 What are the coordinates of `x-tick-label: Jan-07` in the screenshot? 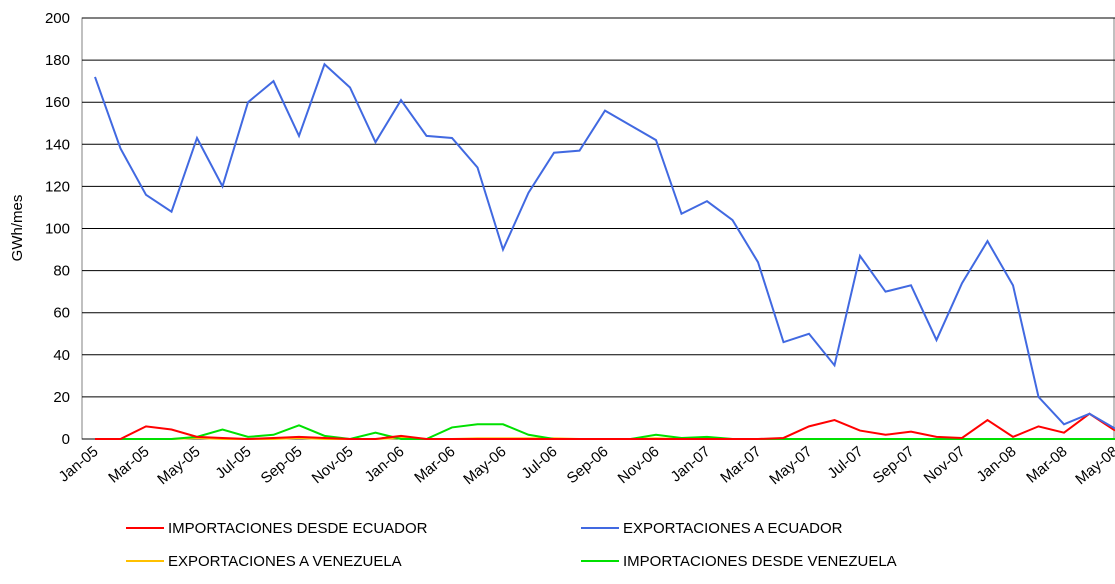 It's located at (691, 464).